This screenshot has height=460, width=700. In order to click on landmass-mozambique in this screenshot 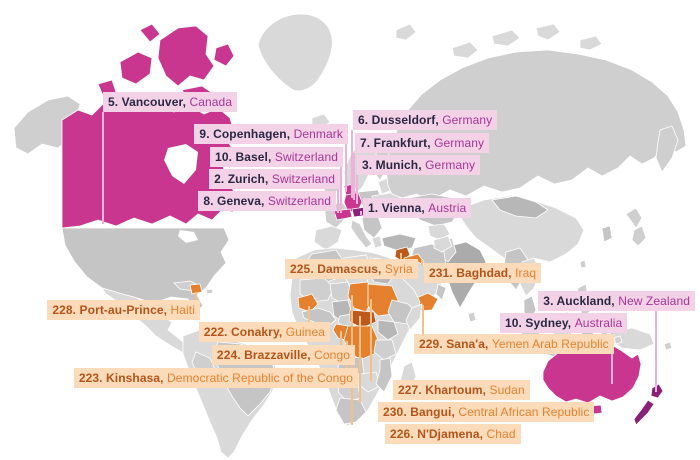, I will do `click(384, 375)`.